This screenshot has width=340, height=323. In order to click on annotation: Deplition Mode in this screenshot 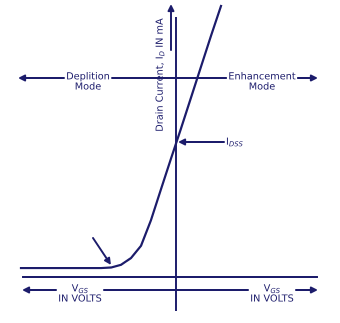, I will do `click(88, 81)`.